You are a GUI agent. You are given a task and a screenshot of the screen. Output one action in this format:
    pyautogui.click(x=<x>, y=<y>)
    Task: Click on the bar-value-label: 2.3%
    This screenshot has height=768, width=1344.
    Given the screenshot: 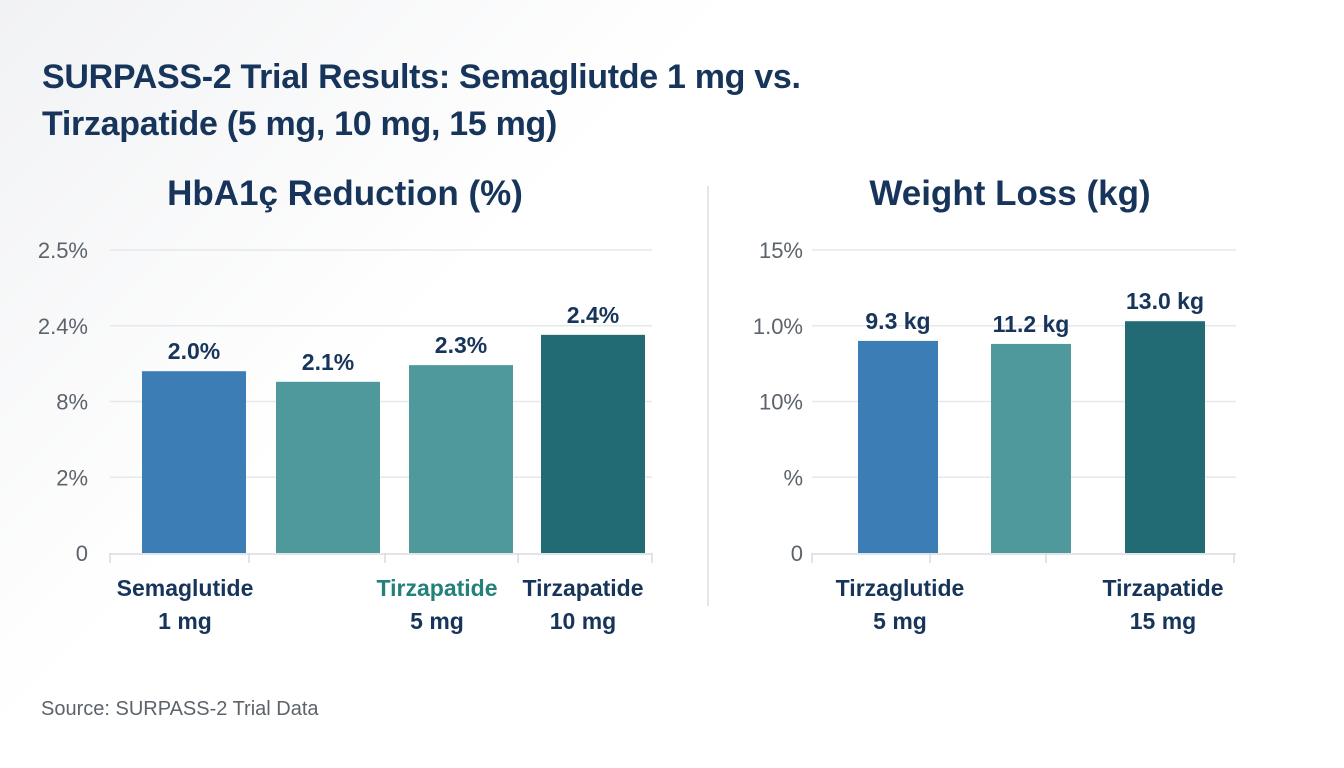 What is the action you would take?
    pyautogui.click(x=461, y=345)
    